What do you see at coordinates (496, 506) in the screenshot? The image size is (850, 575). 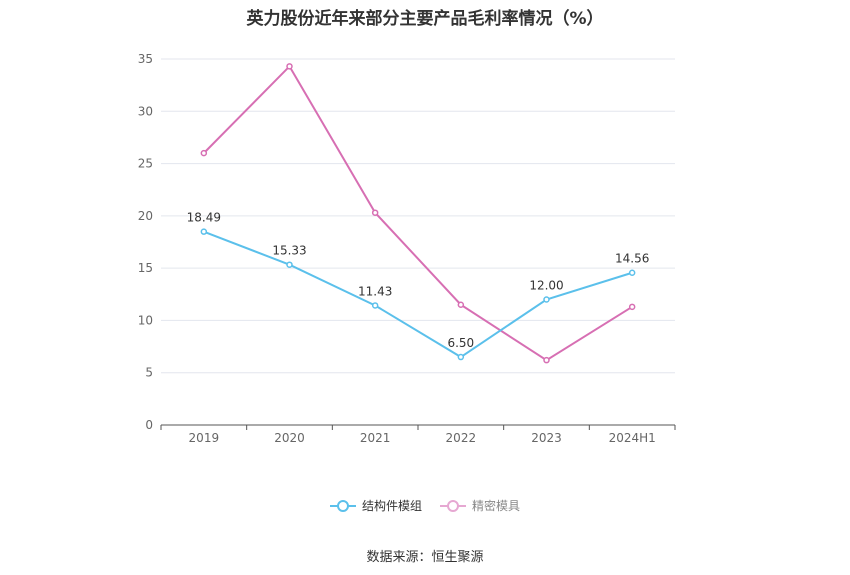 I see `legend-label-series-2: 精密模具` at bounding box center [496, 506].